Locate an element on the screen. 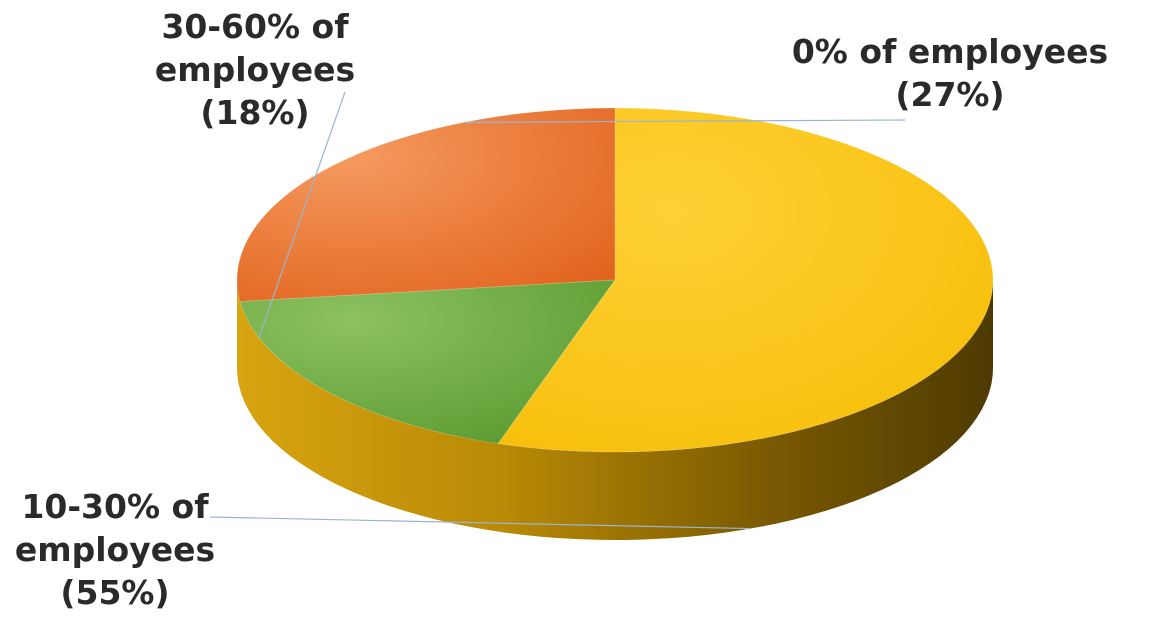 The image size is (1150, 636). slice-label-2-value: (55%) is located at coordinates (115, 592).